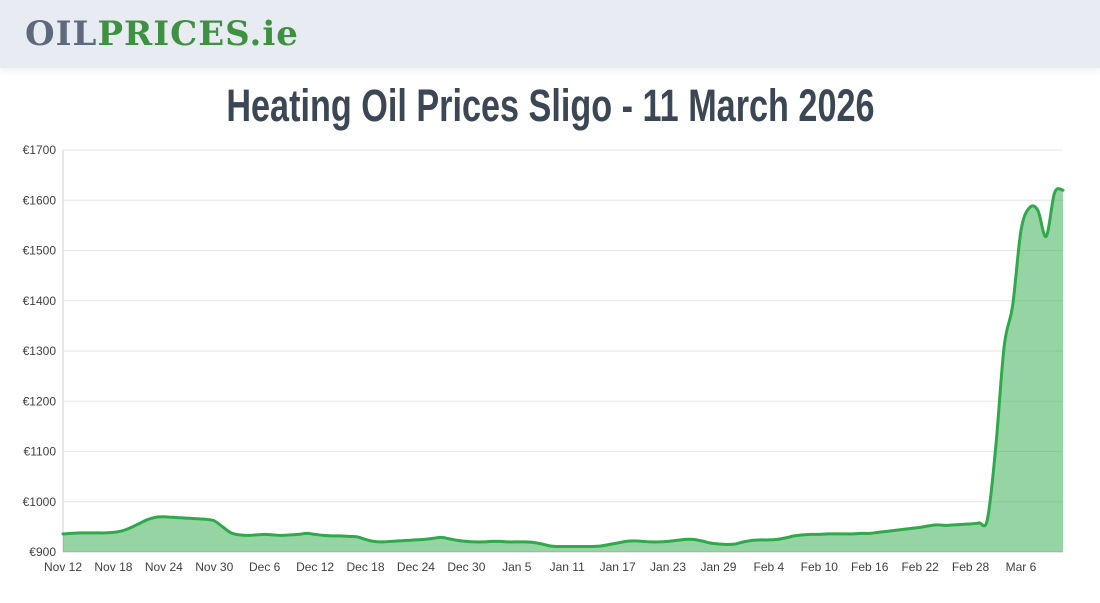 The image size is (1100, 603). What do you see at coordinates (113, 567) in the screenshot?
I see `x-axis-tick-label: Nov 18` at bounding box center [113, 567].